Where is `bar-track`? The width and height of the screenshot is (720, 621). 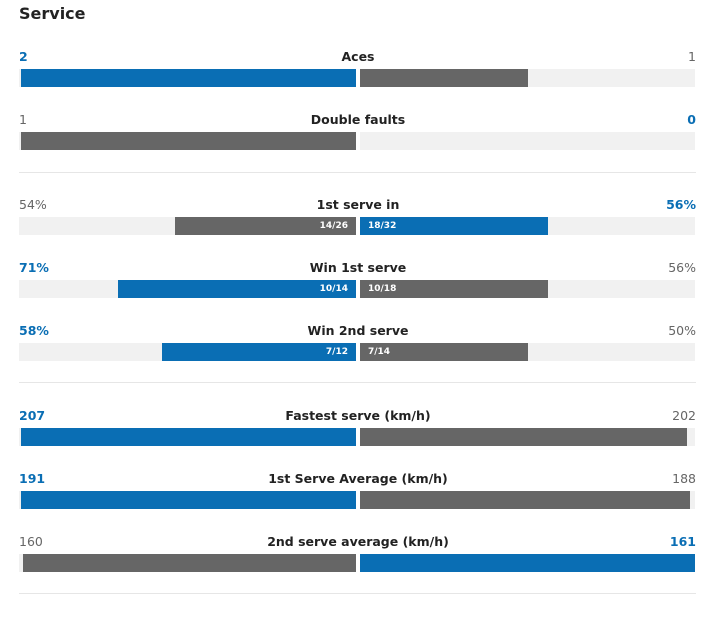 bar-track is located at coordinates (527, 141).